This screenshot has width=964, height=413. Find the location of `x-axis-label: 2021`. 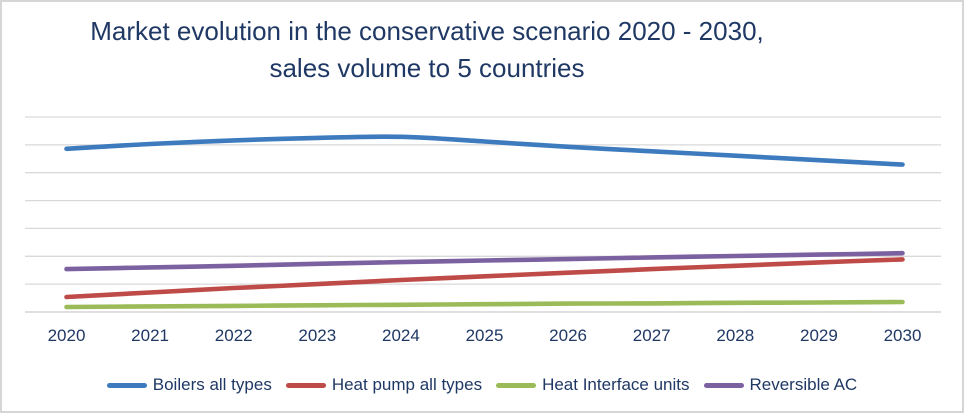

x-axis-label: 2021 is located at coordinates (150, 335).